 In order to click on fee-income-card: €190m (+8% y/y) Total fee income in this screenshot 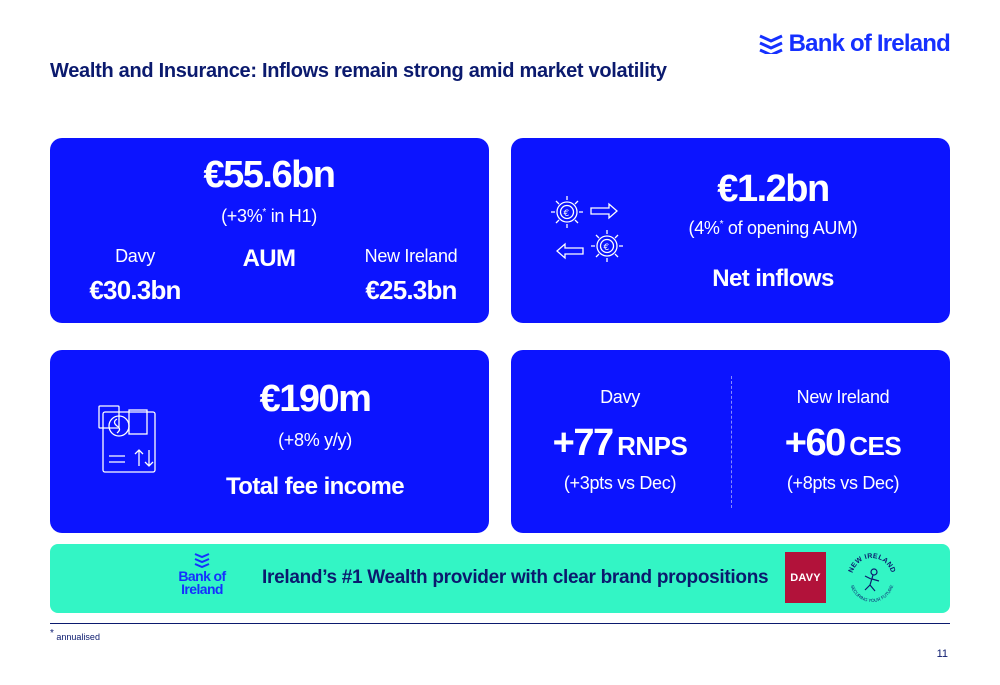, I will do `click(269, 441)`.